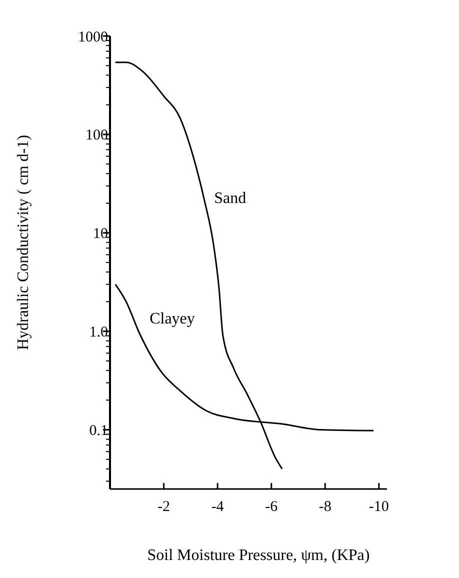  What do you see at coordinates (98, 332) in the screenshot?
I see `y-tick-label: 1.0` at bounding box center [98, 332].